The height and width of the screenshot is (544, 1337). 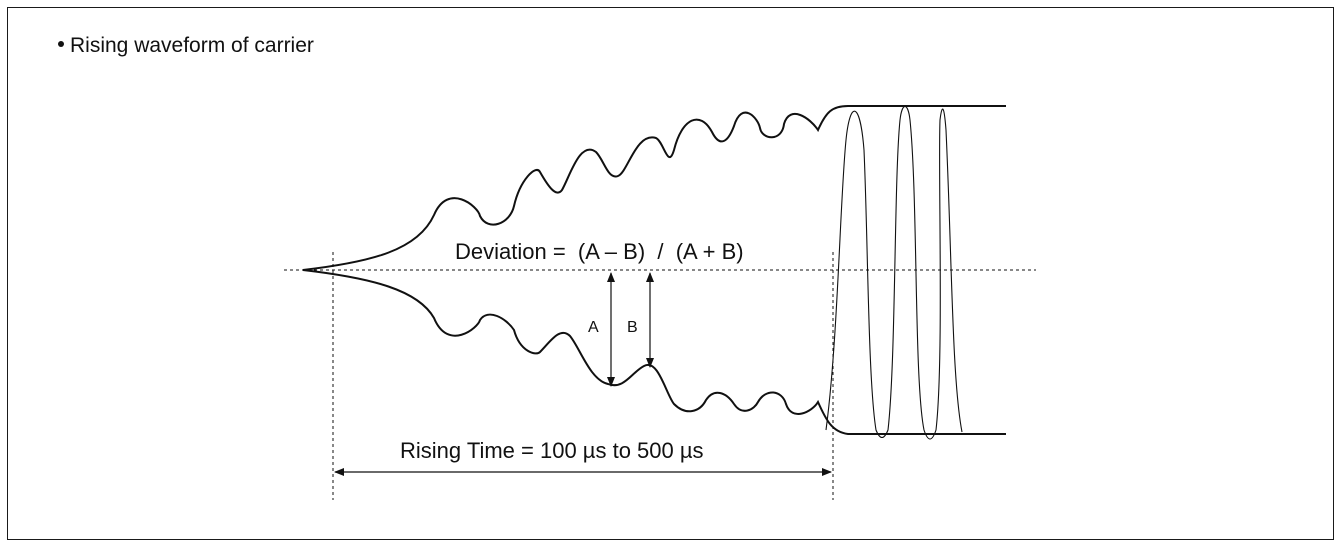 I want to click on deviation-formula: Deviation = (A – B) / (A + B), so click(x=599, y=251).